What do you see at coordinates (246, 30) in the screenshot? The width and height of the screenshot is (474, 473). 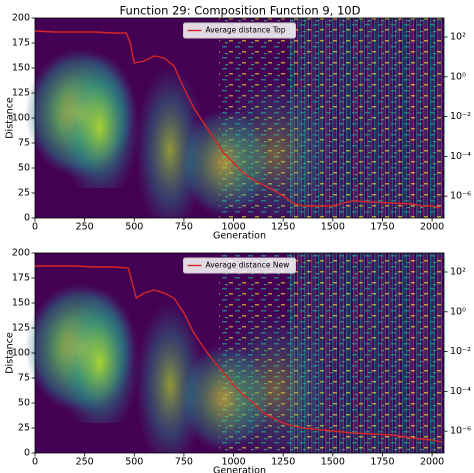 I see `legend-label: Average distance Top` at bounding box center [246, 30].